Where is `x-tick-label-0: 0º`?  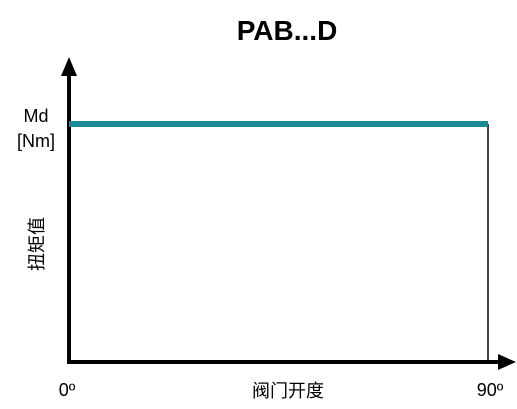
x-tick-label-0: 0º is located at coordinates (67, 390).